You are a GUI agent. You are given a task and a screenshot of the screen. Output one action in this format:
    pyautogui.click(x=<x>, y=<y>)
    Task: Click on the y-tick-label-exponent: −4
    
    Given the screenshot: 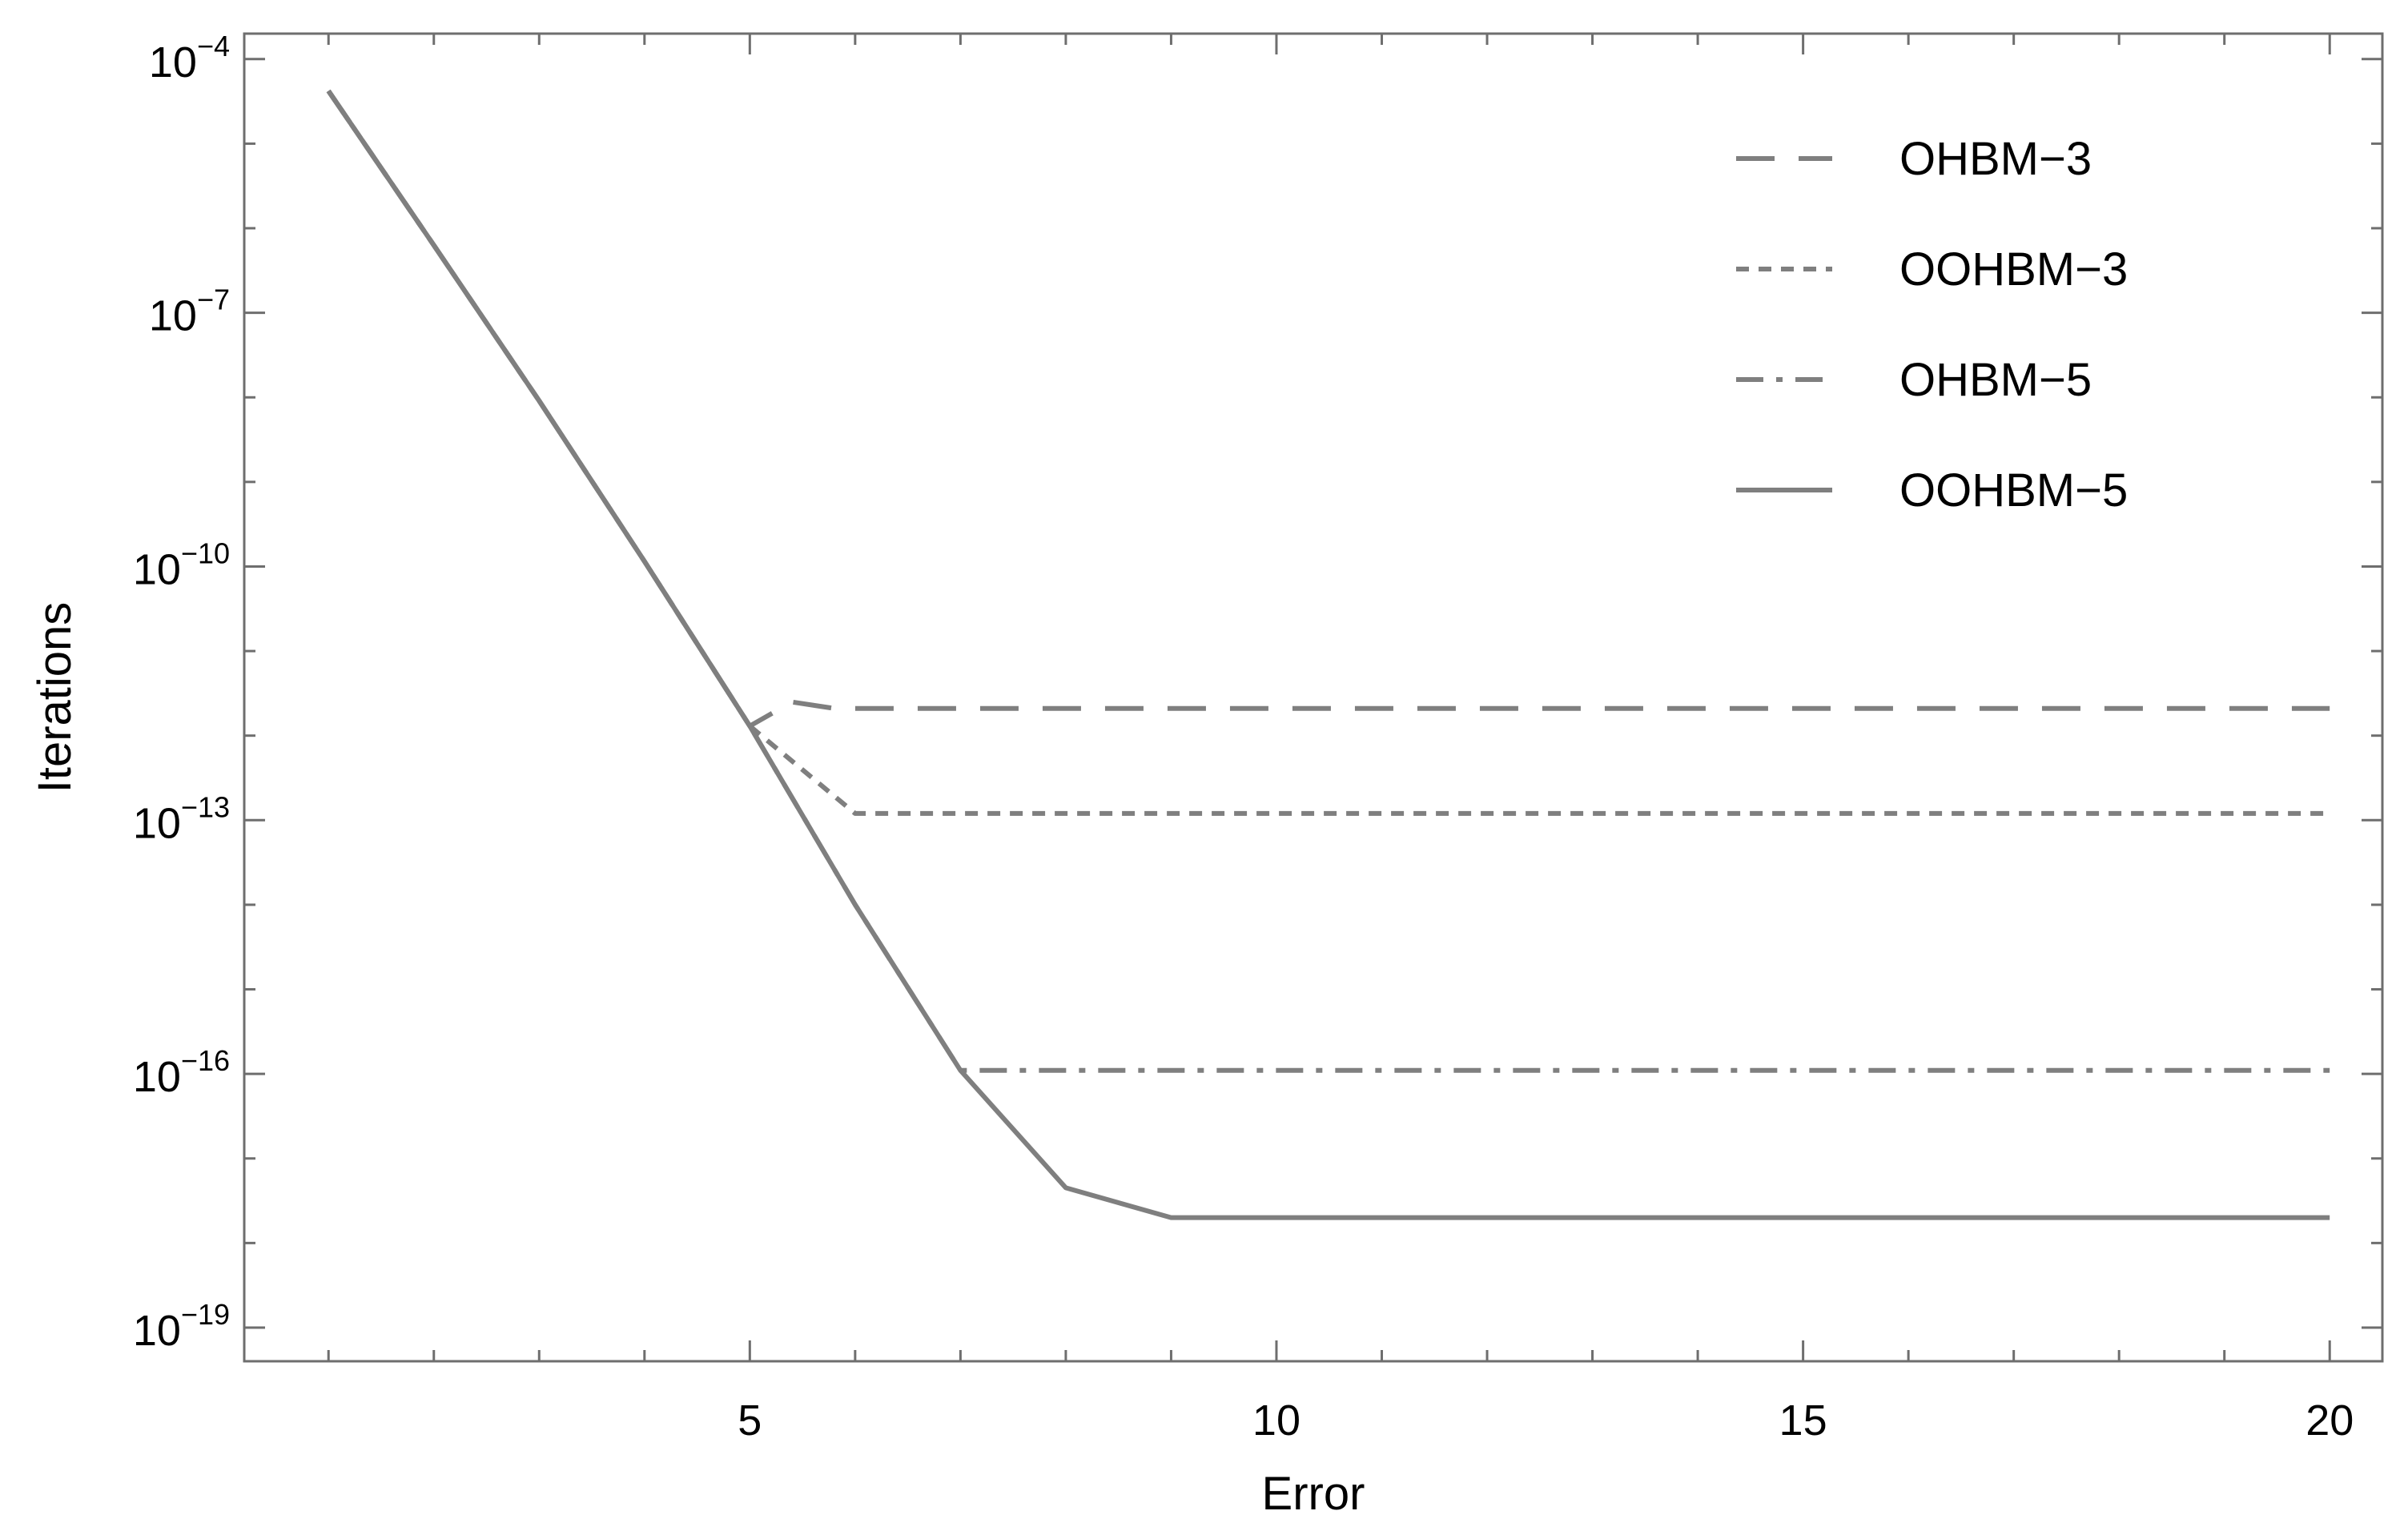 What is the action you would take?
    pyautogui.click(x=213, y=46)
    